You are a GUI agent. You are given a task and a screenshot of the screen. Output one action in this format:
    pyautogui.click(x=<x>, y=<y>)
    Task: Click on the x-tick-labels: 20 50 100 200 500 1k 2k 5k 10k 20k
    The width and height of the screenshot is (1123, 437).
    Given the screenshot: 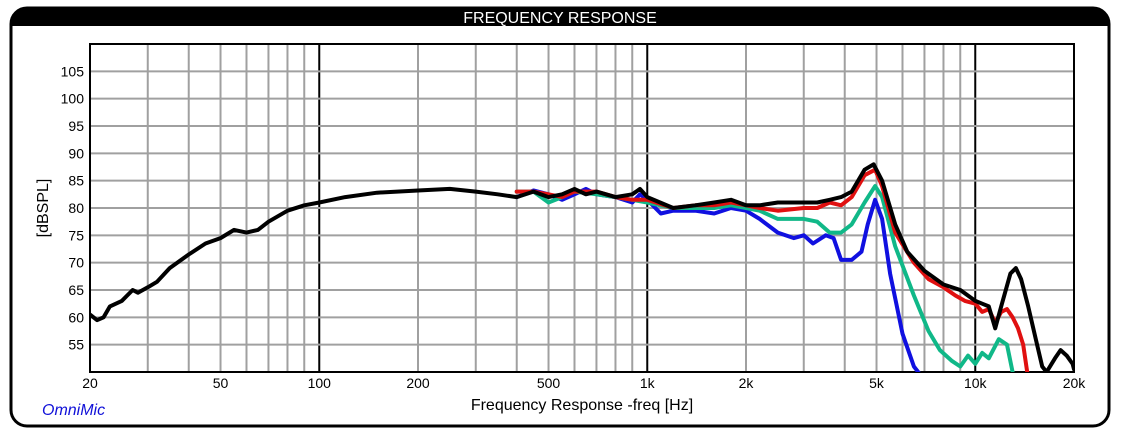 What is the action you would take?
    pyautogui.click(x=584, y=383)
    